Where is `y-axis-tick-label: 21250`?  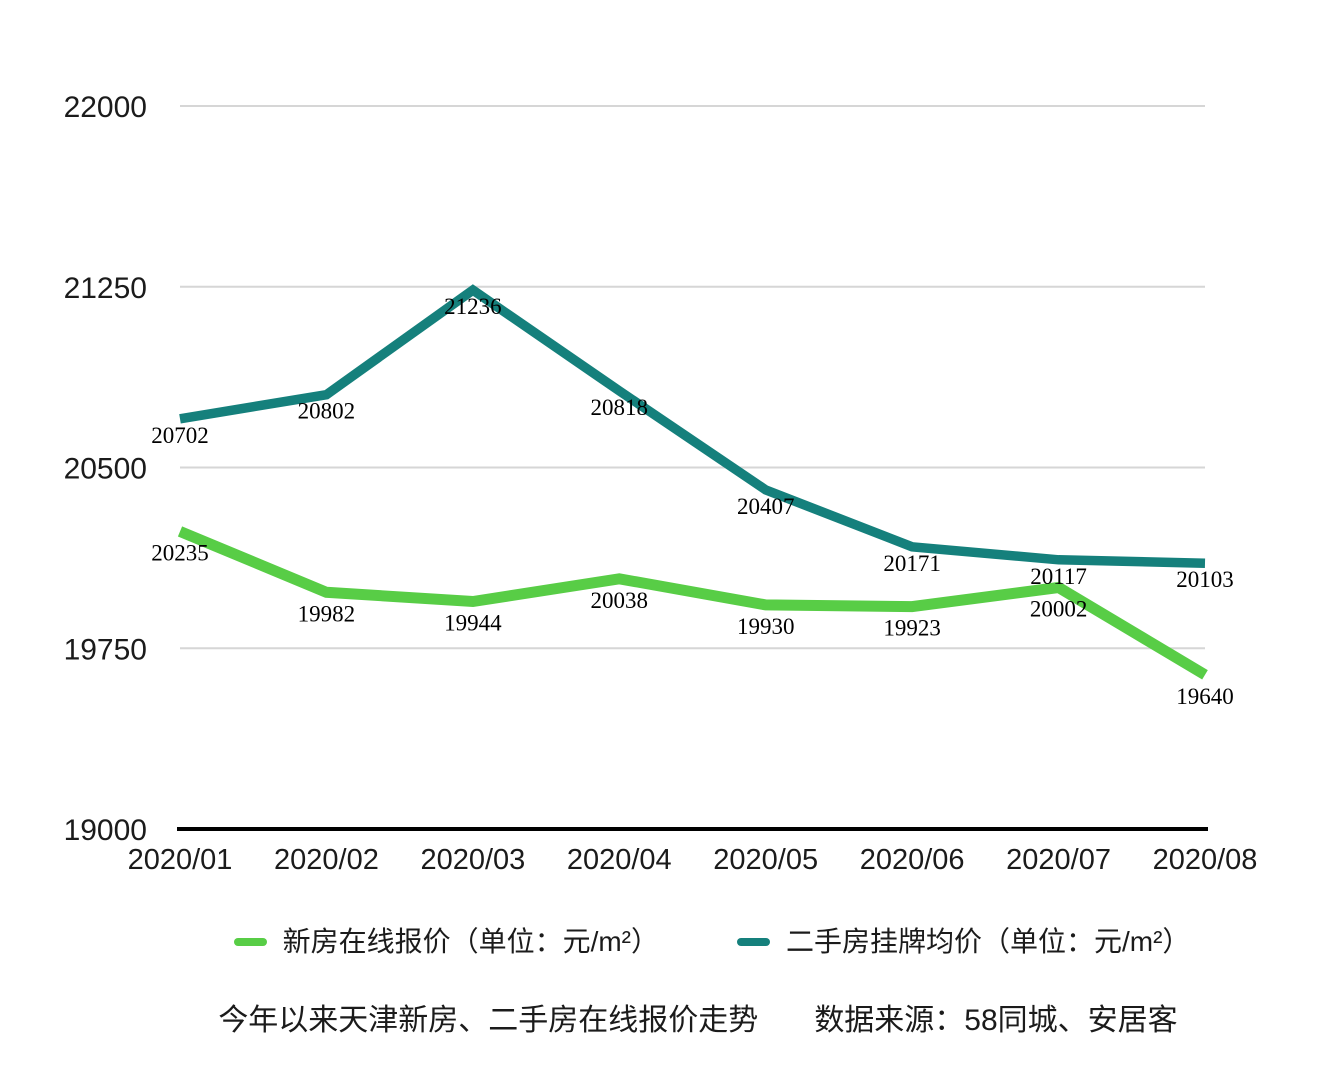
y-axis-tick-label: 21250 is located at coordinates (105, 288).